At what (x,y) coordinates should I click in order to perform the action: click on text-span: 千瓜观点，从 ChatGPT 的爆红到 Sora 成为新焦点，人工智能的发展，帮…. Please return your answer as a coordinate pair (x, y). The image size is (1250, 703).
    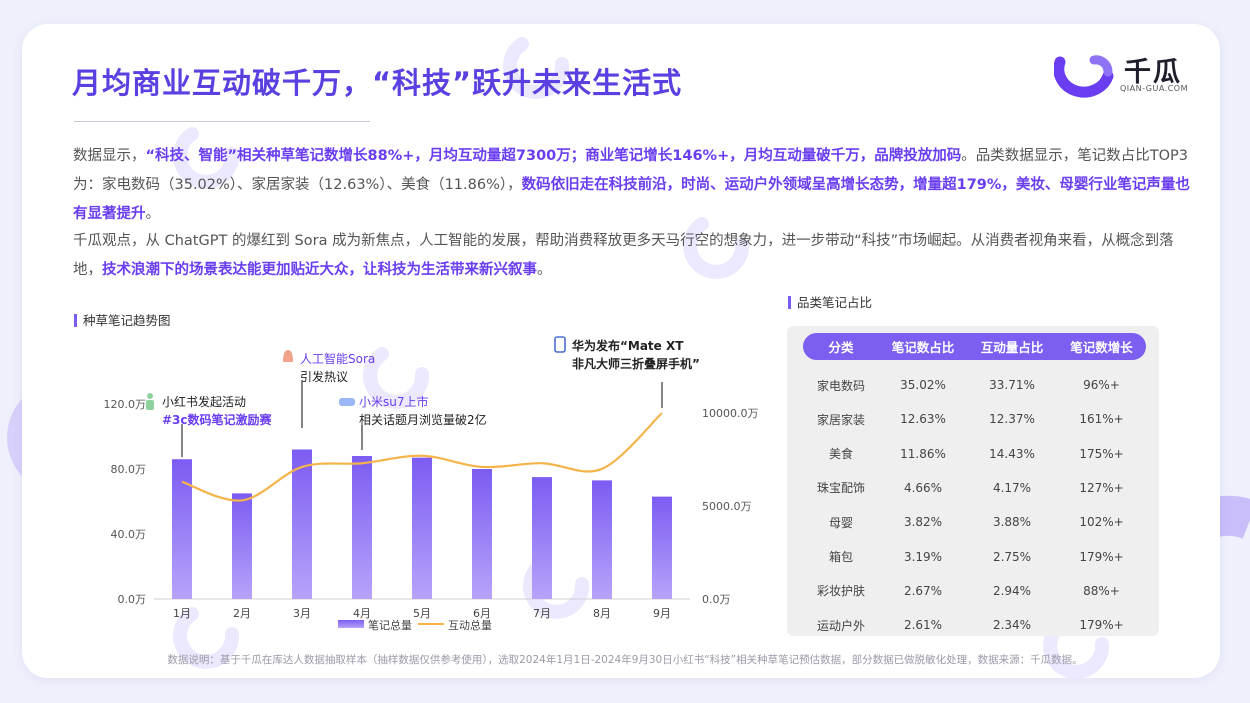
    Looking at the image, I should click on (623, 255).